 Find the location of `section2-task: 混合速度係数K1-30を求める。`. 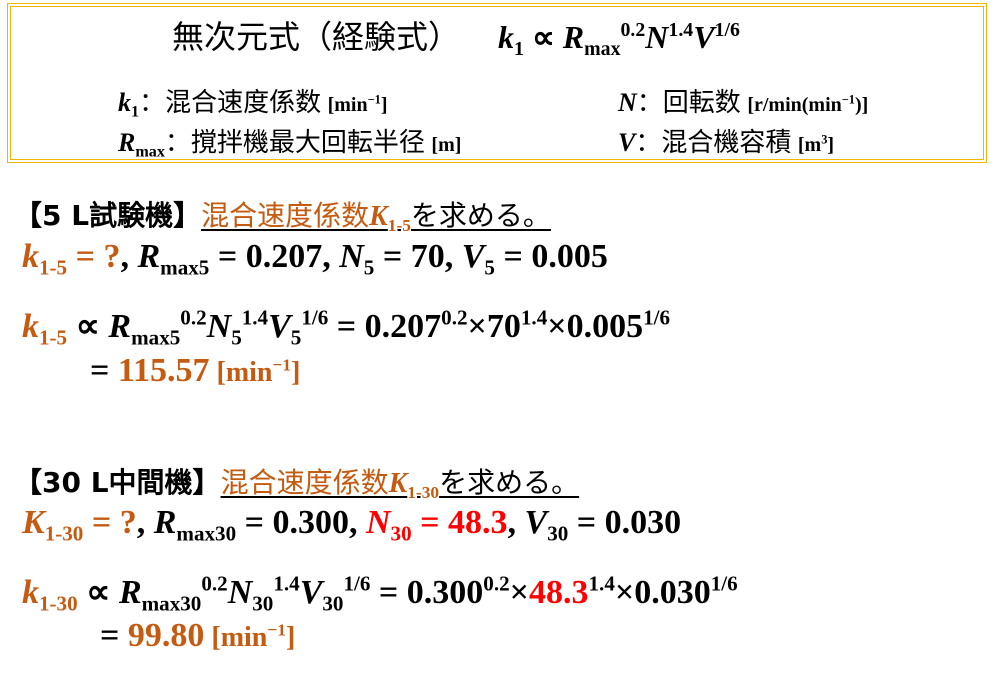

section2-task: 混合速度係数K1-30を求める。 is located at coordinates (400, 484).